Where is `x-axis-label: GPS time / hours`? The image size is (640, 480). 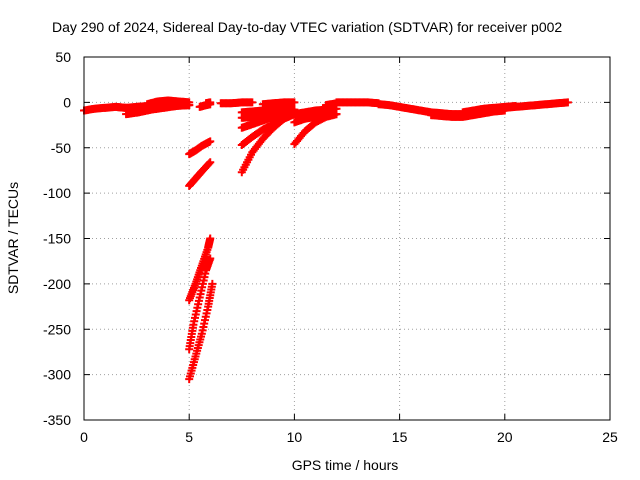
x-axis-label: GPS time / hours is located at coordinates (345, 465).